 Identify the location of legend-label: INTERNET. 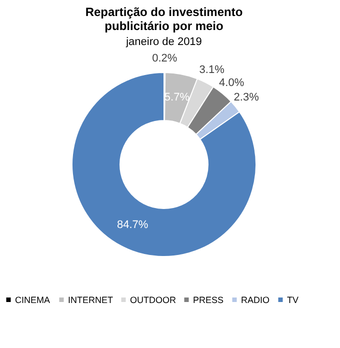
(91, 299).